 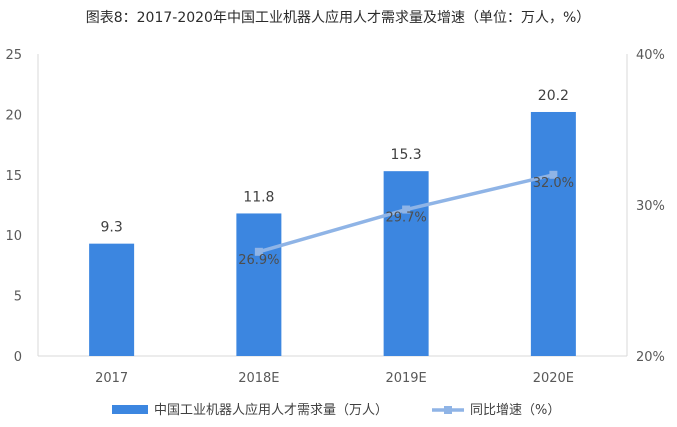 What do you see at coordinates (515, 410) in the screenshot?
I see `legend-line-label: 同比增速（%）` at bounding box center [515, 410].